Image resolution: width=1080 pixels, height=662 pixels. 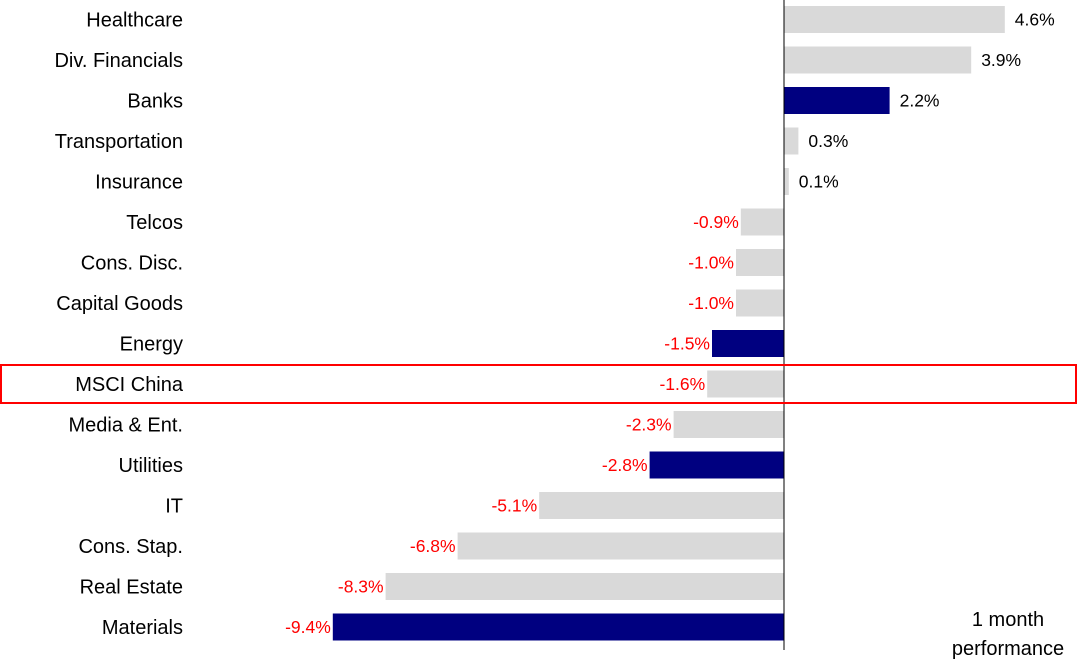 I want to click on bar-transportation, so click(x=791, y=141).